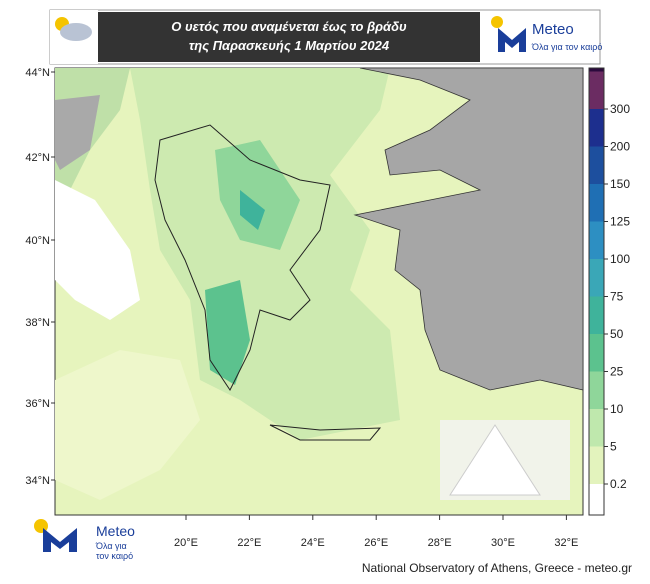  Describe the element at coordinates (618, 484) in the screenshot. I see `colorbar-label: 0.2` at that location.